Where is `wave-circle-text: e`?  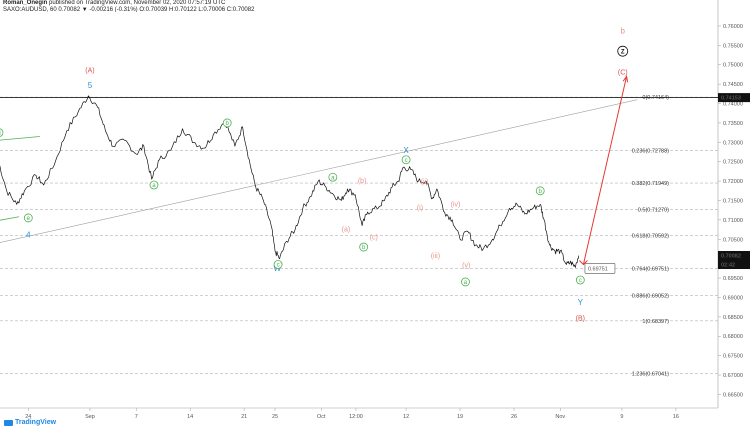
wave-circle-text: e is located at coordinates (29, 219).